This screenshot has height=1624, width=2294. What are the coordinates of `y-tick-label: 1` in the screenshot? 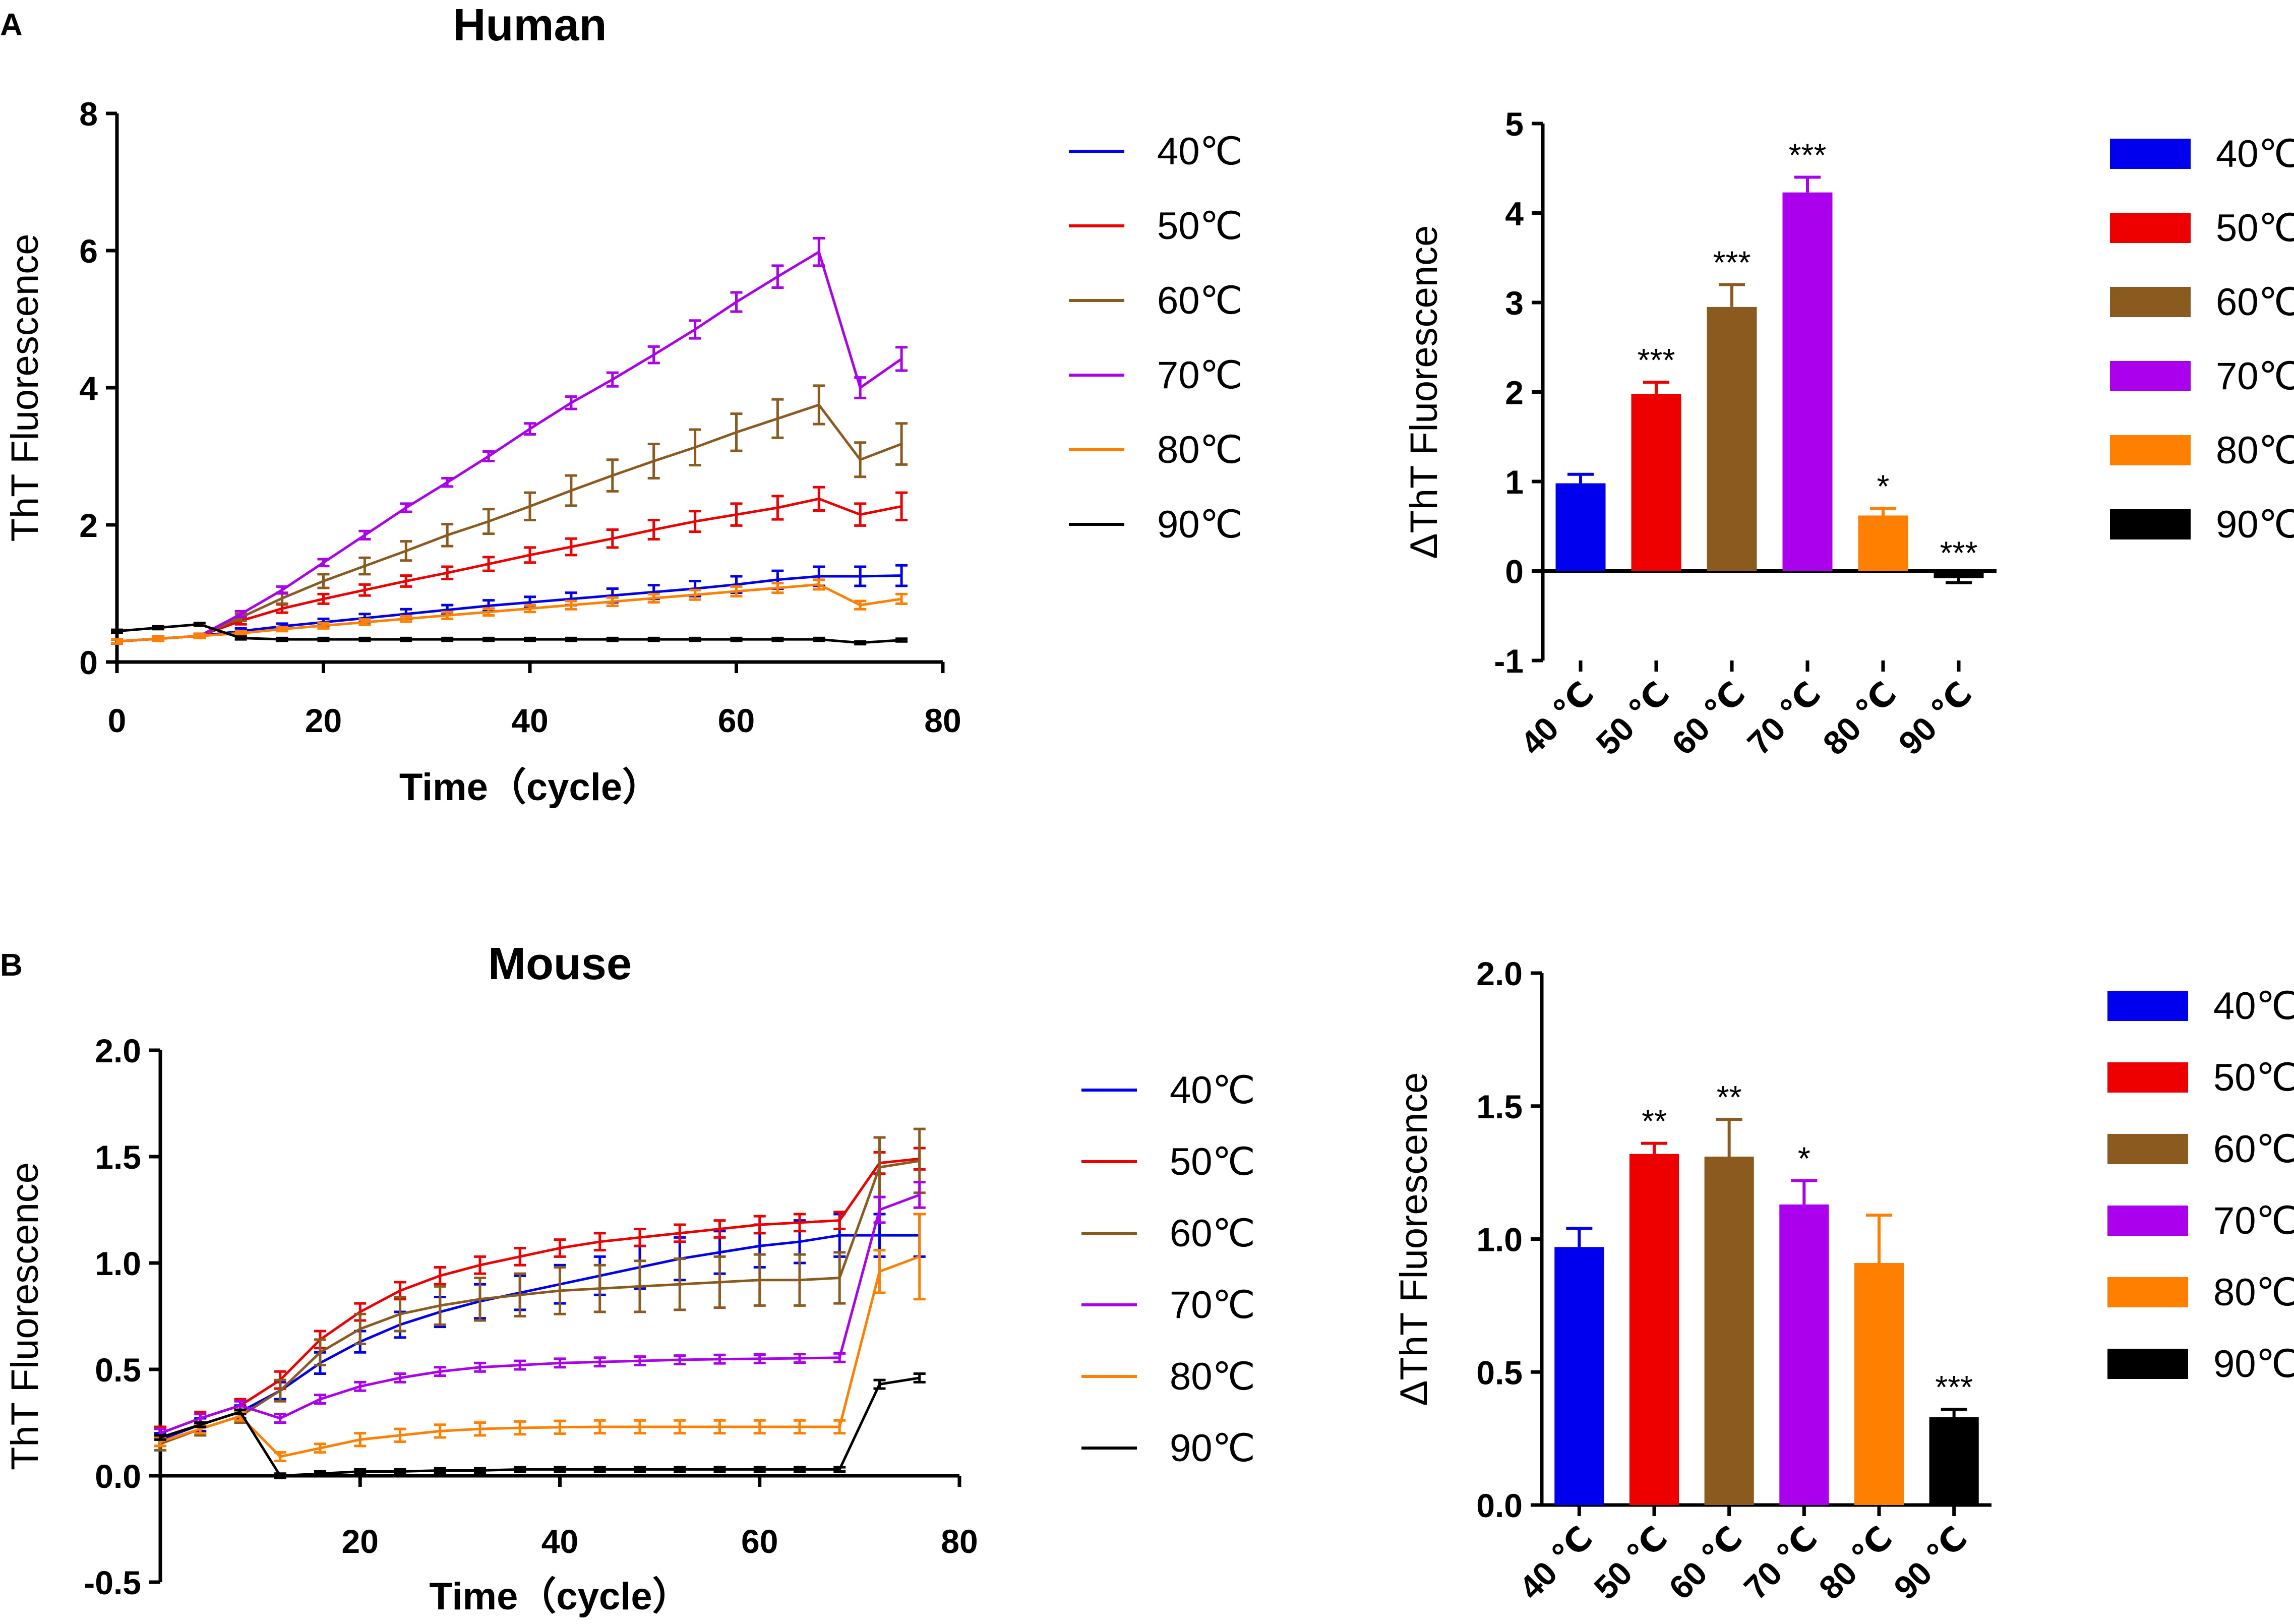 It's located at (1514, 482).